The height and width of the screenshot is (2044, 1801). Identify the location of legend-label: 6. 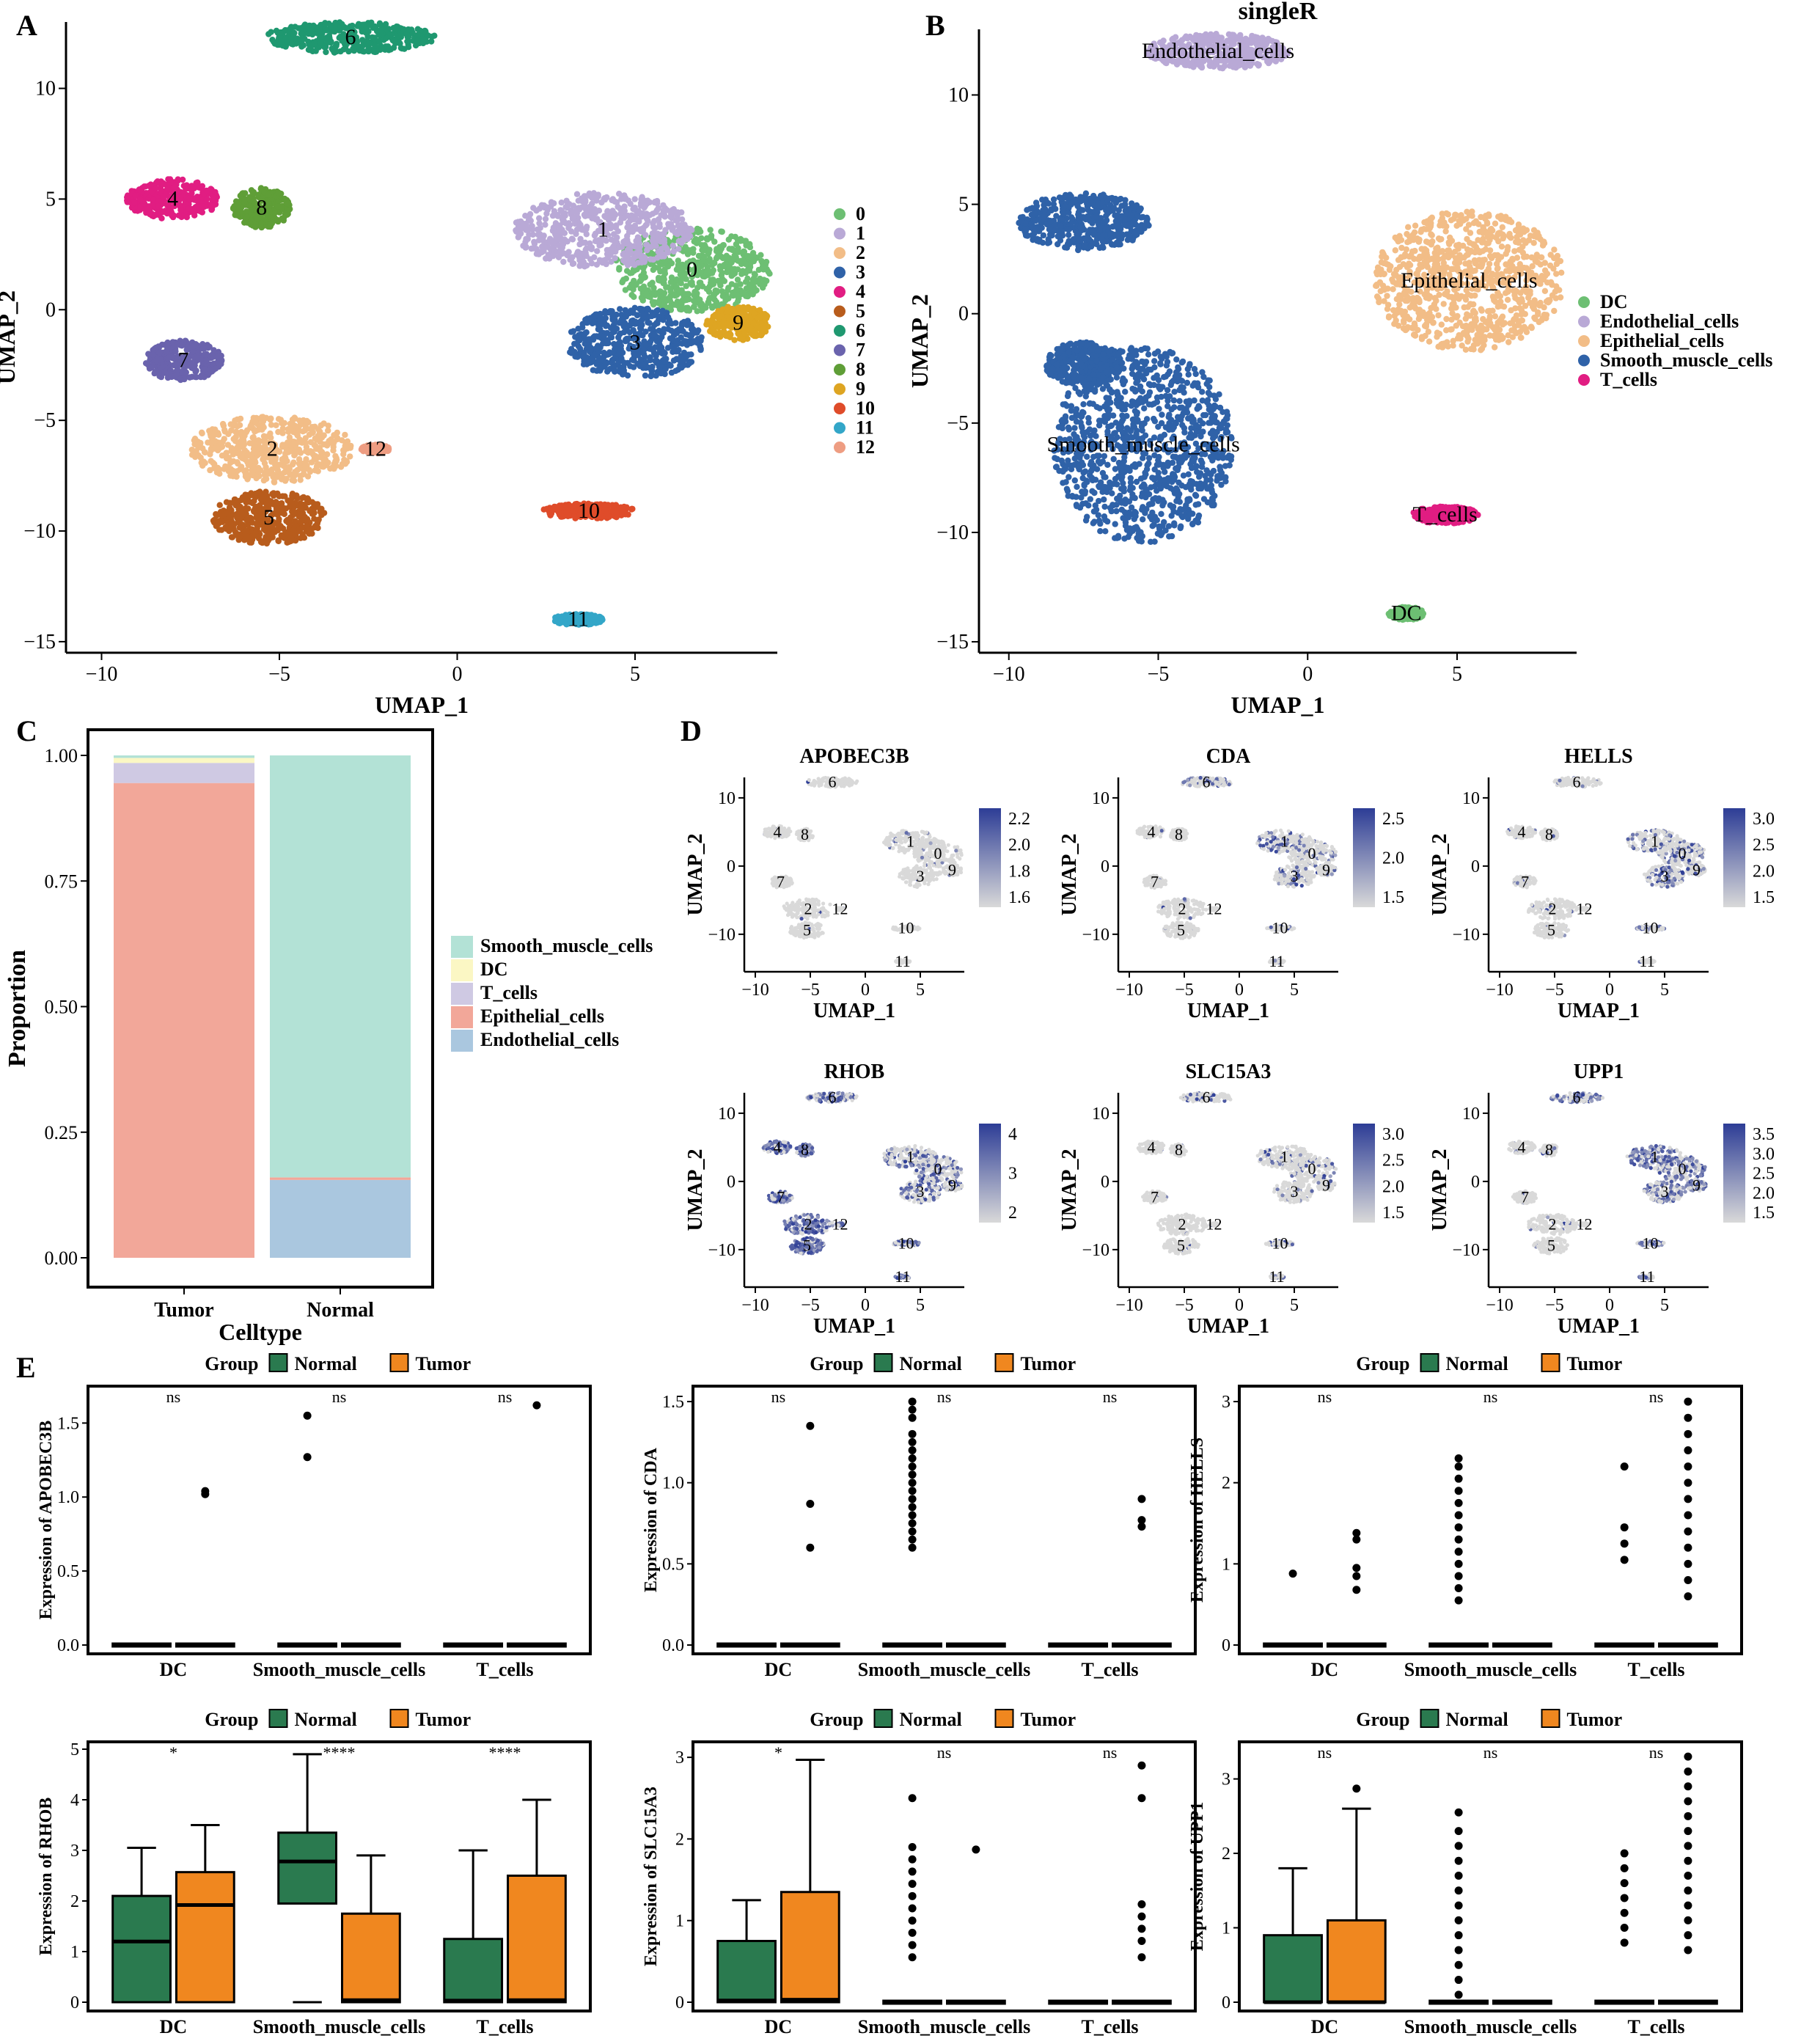
(860, 331).